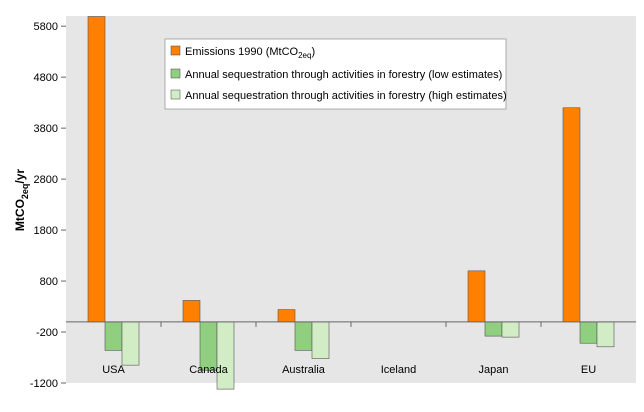  What do you see at coordinates (588, 370) in the screenshot?
I see `category-label-eu: EU` at bounding box center [588, 370].